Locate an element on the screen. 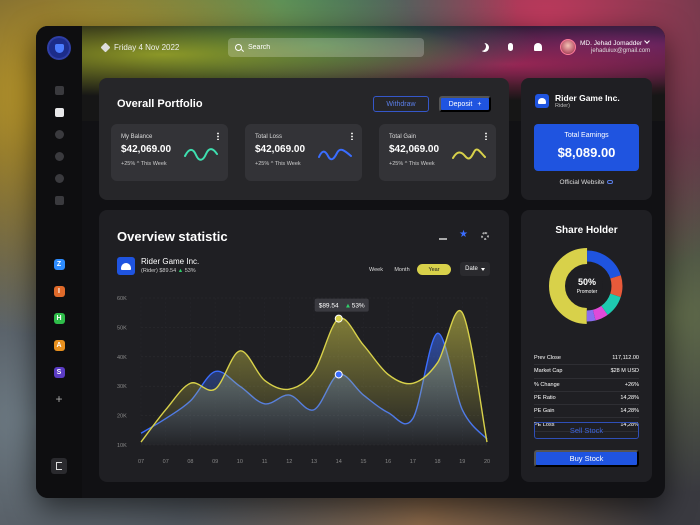  search-input is located at coordinates (328, 47).